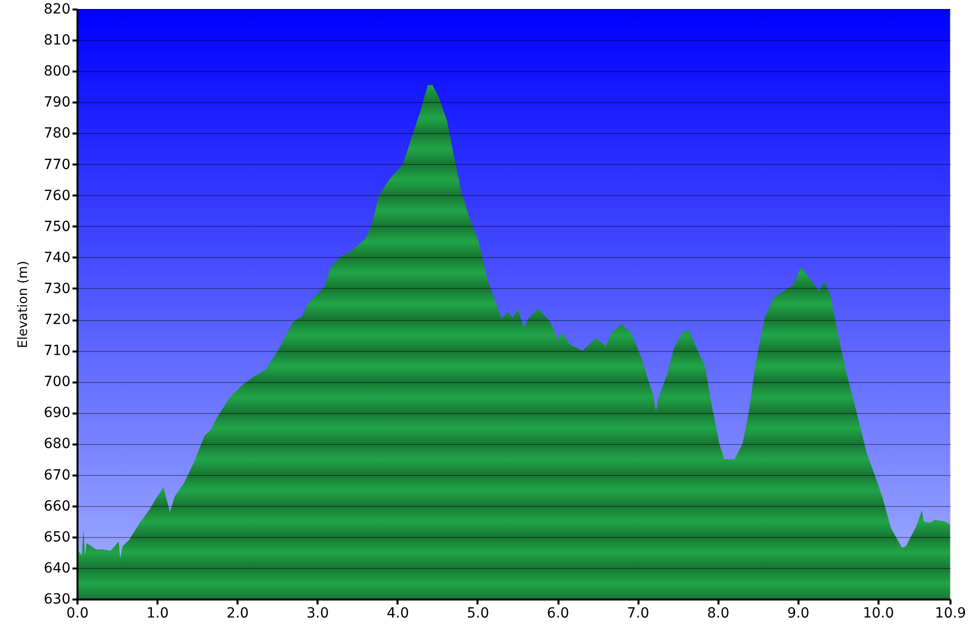 The image size is (974, 624). Describe the element at coordinates (950, 614) in the screenshot. I see `x-tick-label: 10.9` at that location.